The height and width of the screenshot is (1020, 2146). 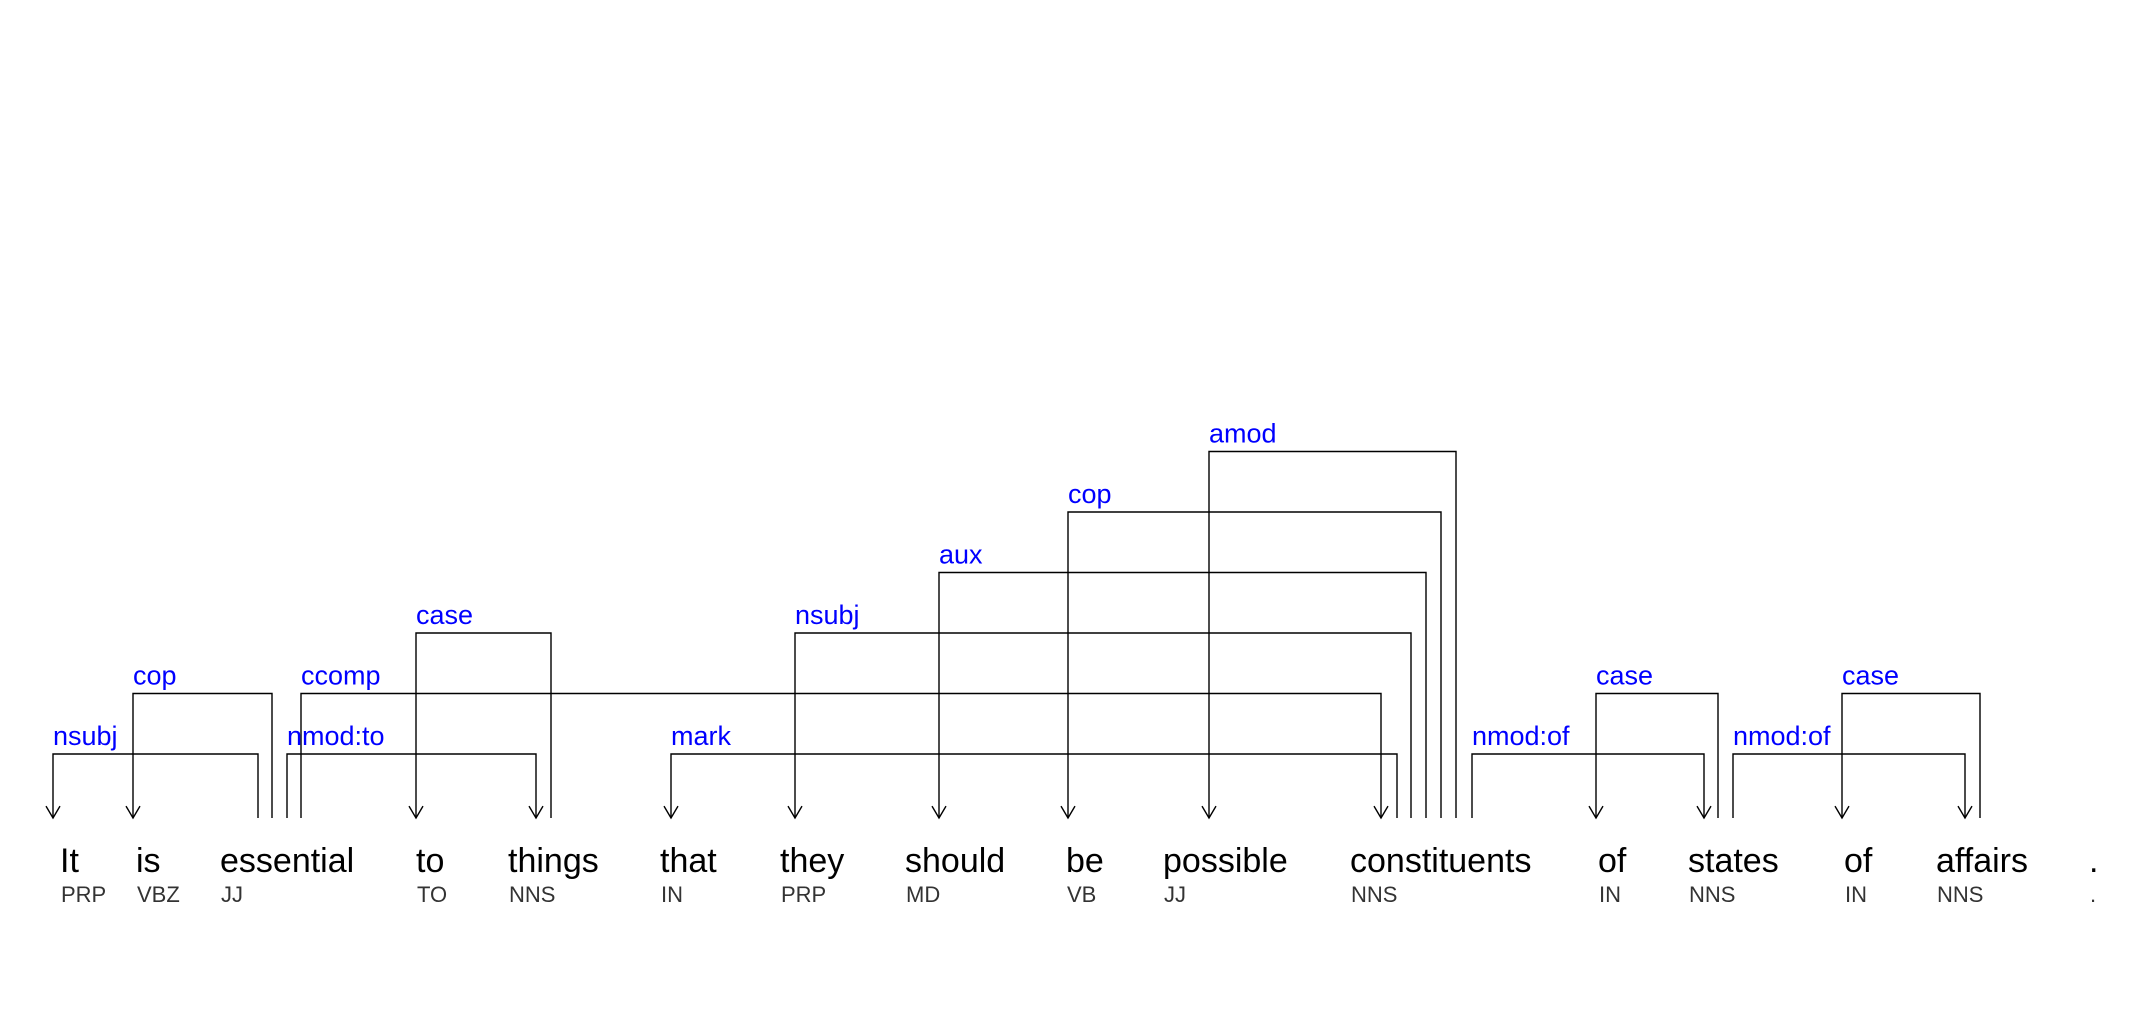 What do you see at coordinates (69, 861) in the screenshot?
I see `token-word: It` at bounding box center [69, 861].